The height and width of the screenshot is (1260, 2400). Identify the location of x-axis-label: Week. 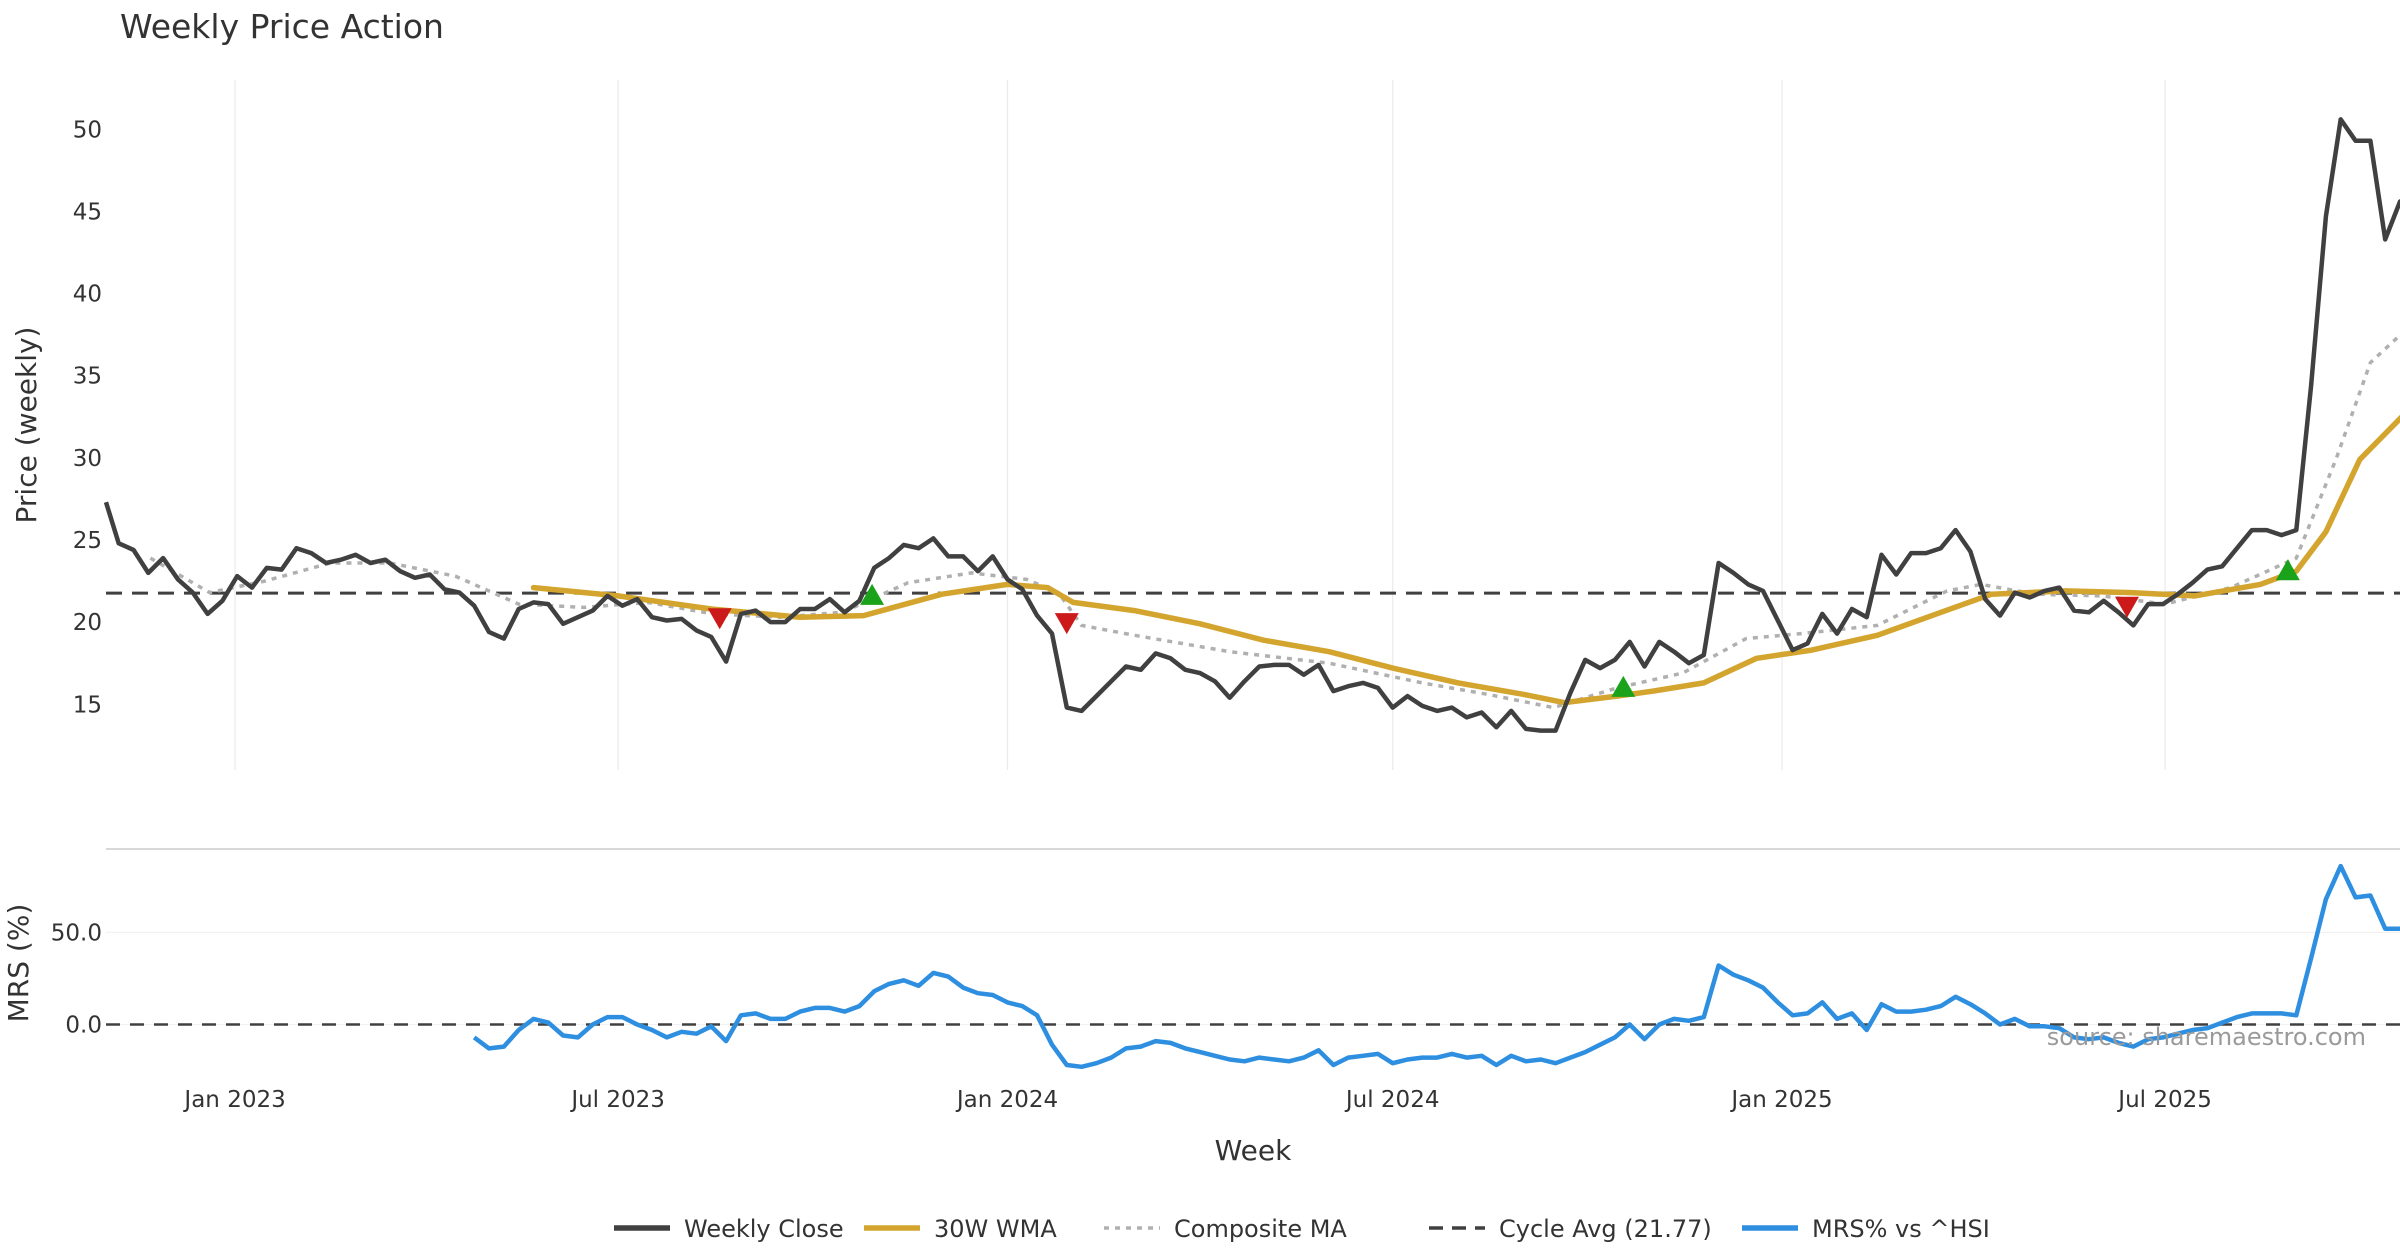
(1253, 1150).